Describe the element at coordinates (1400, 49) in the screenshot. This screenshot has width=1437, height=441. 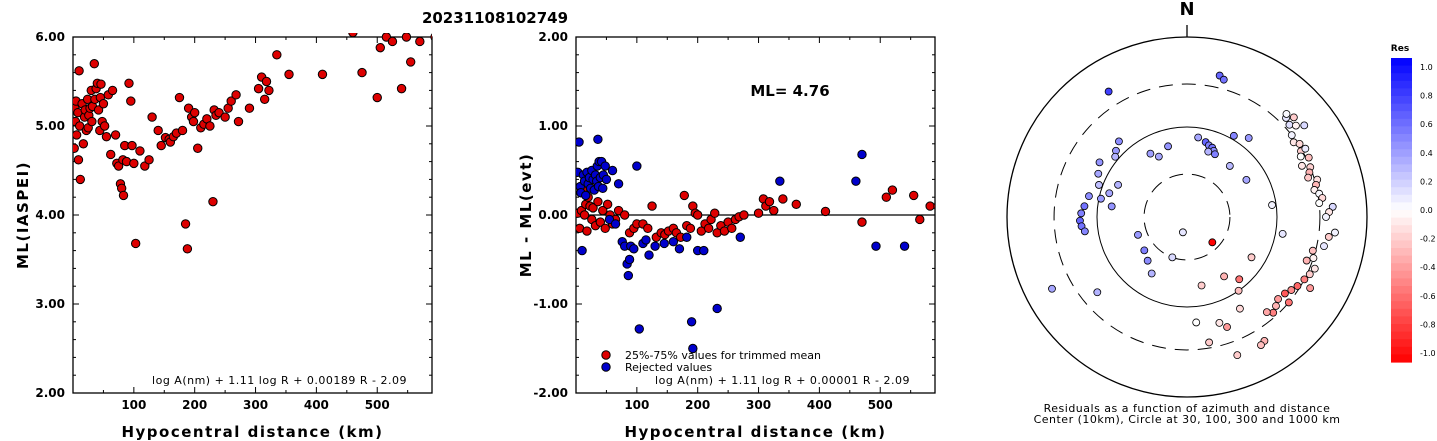
I see `colorbar-title: Res` at that location.